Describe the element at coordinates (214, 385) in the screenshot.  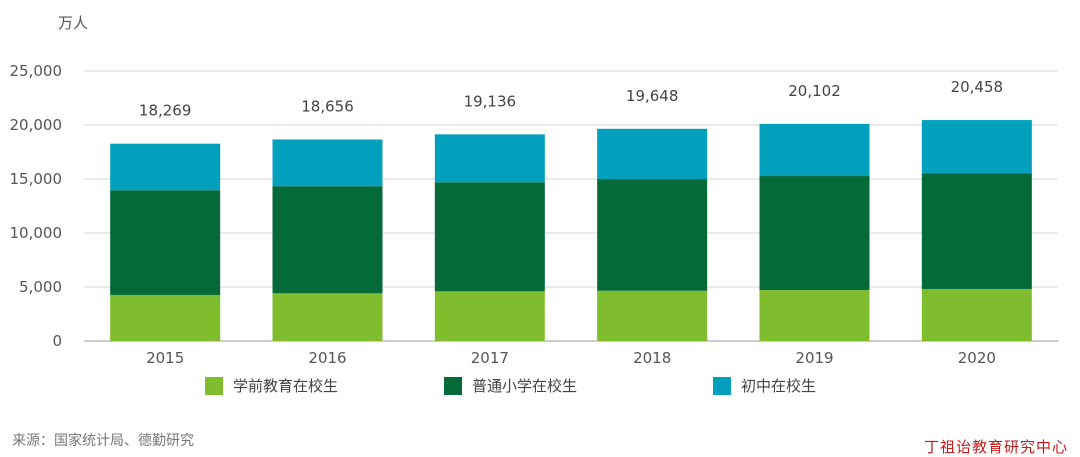
I see `legend-swatch-preschool` at that location.